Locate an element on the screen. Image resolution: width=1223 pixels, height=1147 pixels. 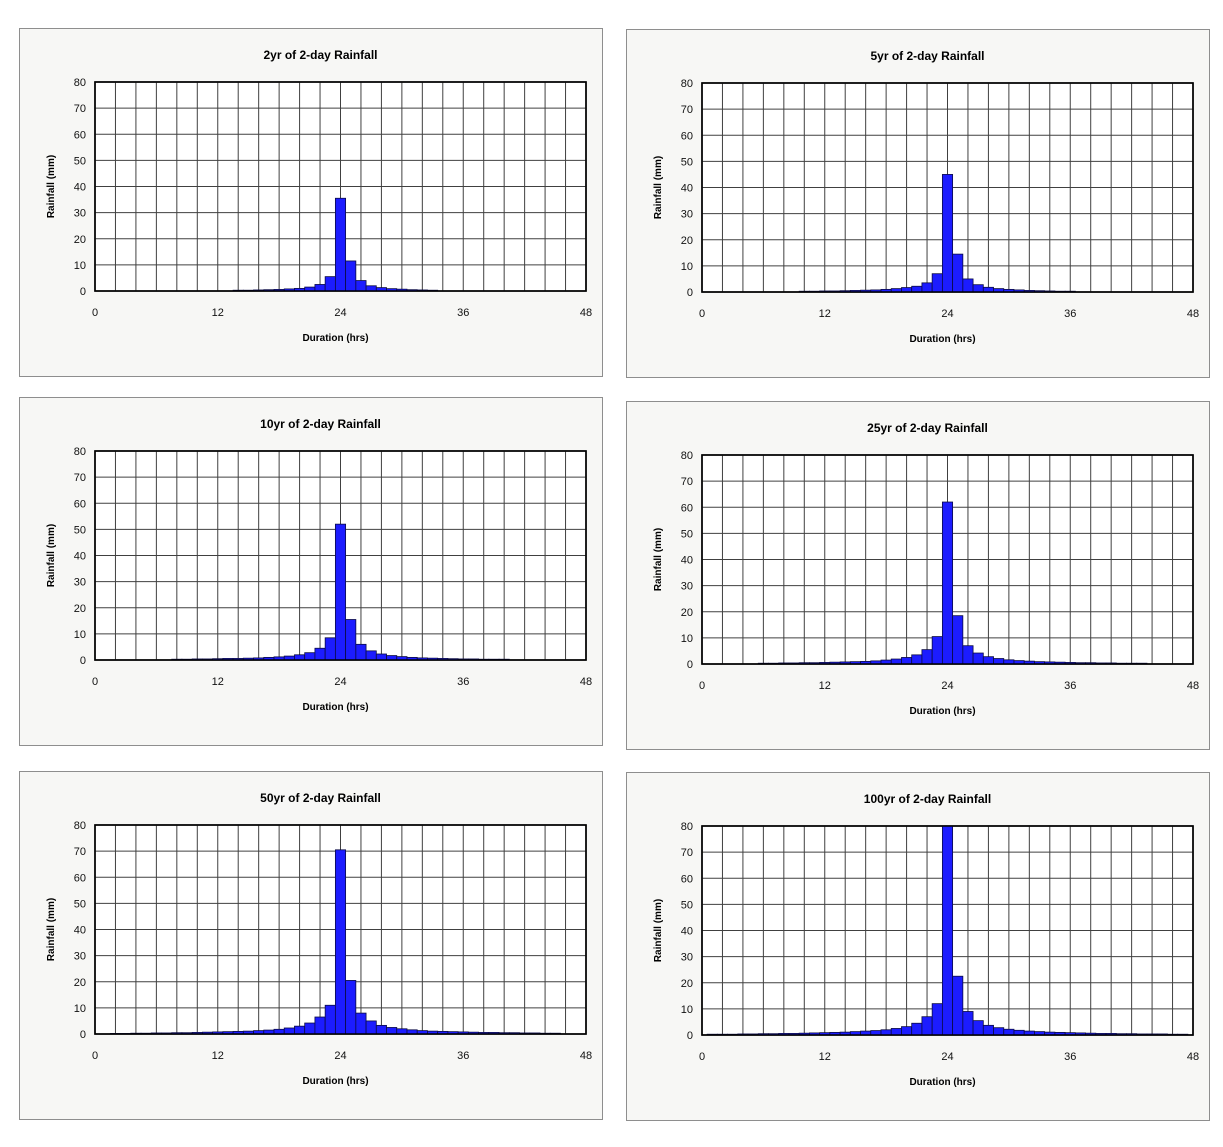
chart-title: 50yr of 2-day Rainfall is located at coordinates (320, 798).